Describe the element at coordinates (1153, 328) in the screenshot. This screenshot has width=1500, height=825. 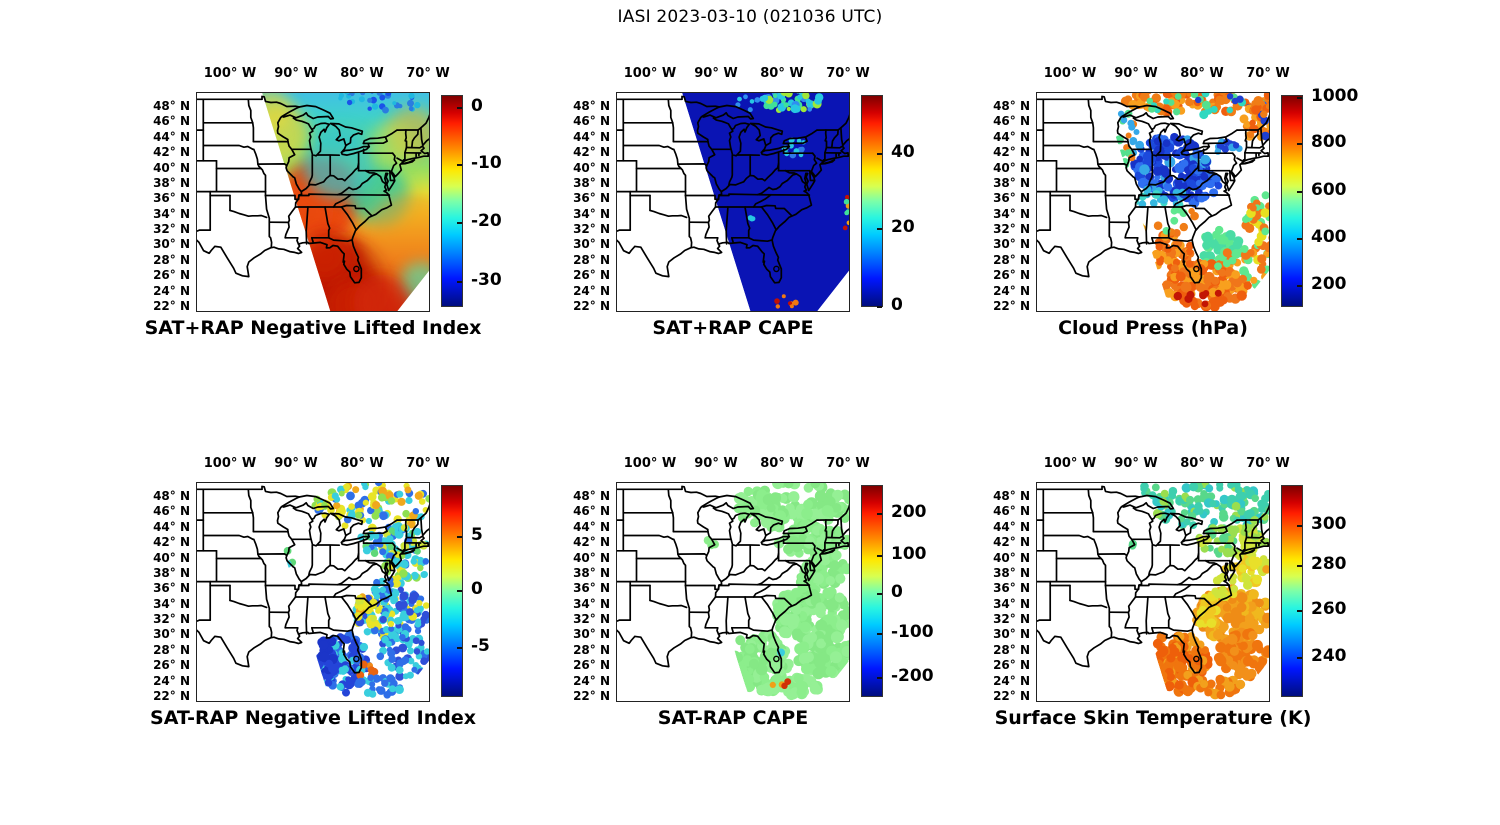
I see `panel-title-cloud-press: Cloud Press (hPa)` at that location.